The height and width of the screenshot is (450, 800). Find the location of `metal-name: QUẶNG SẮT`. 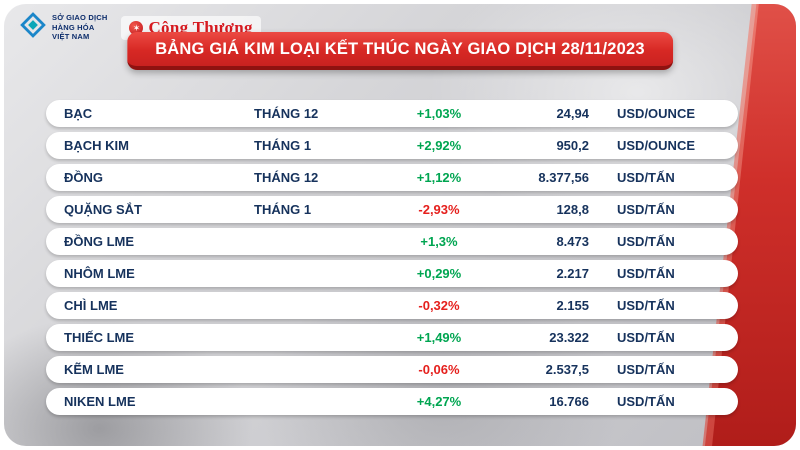

metal-name: QUẶNG SẮT is located at coordinates (103, 209).